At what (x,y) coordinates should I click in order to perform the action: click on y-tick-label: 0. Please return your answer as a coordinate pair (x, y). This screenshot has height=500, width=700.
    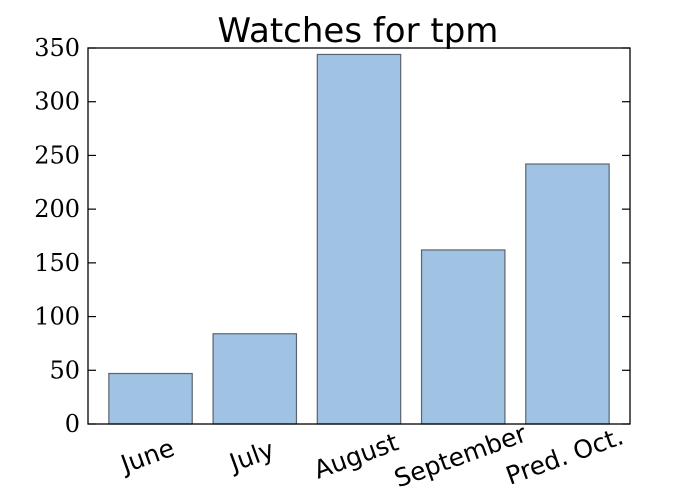
    Looking at the image, I should click on (72, 424).